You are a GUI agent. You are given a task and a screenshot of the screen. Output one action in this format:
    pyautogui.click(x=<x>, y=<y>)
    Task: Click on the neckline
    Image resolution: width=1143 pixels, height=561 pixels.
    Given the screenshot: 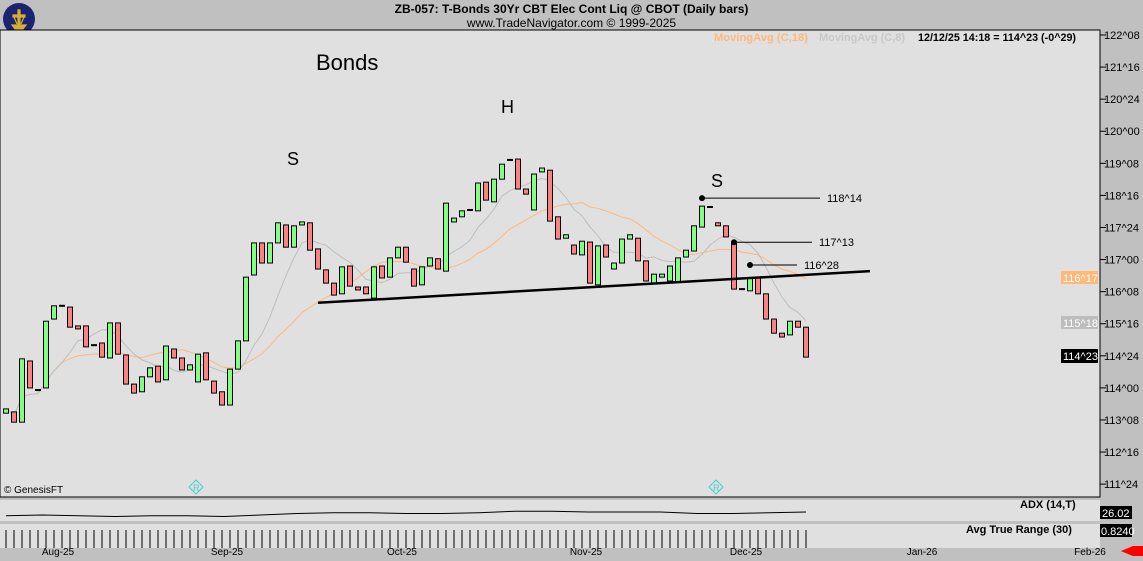 What is the action you would take?
    pyautogui.click(x=594, y=287)
    